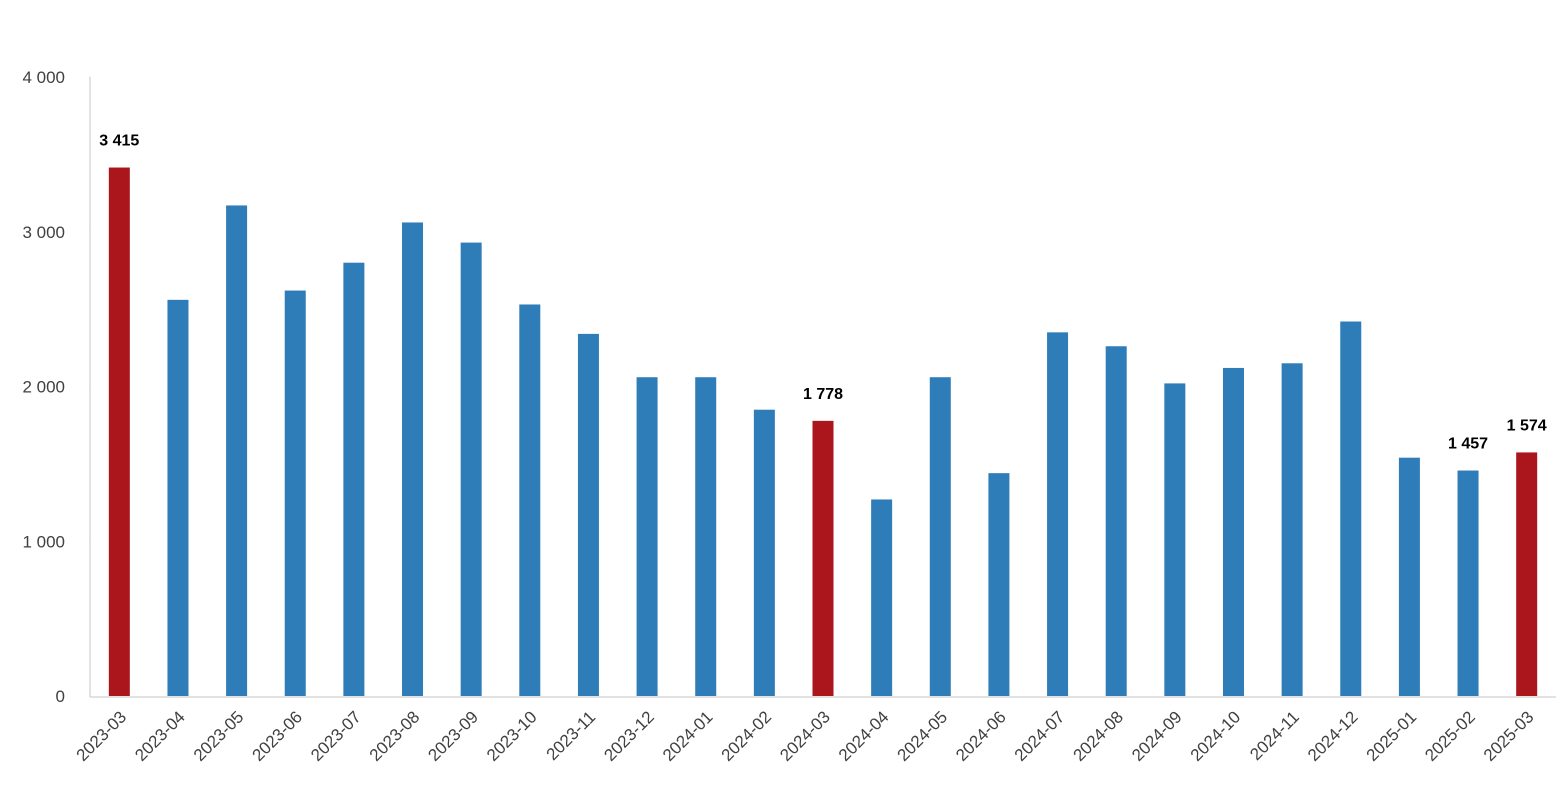  What do you see at coordinates (1333, 736) in the screenshot?
I see `x-tick-label: 2024-12` at bounding box center [1333, 736].